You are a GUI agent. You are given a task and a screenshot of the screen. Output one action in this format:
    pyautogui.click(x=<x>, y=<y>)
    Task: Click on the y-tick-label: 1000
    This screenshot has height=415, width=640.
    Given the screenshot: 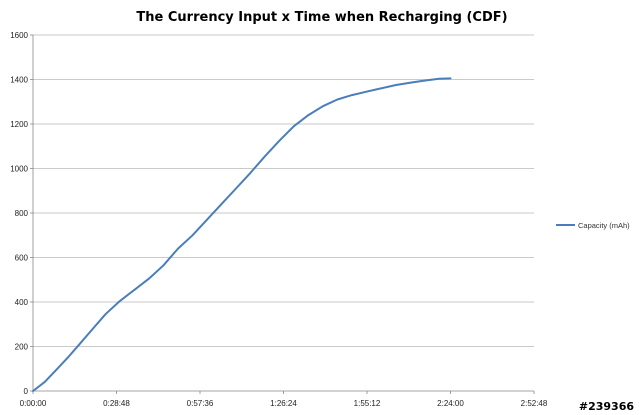 What is the action you would take?
    pyautogui.click(x=19, y=169)
    